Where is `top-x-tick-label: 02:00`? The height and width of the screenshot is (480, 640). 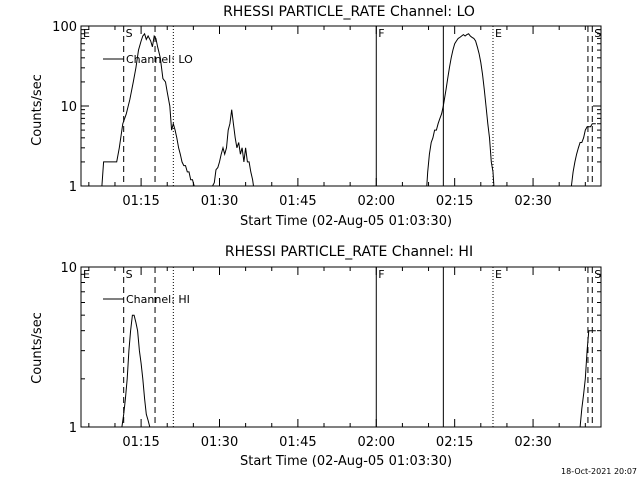
top-x-tick-label: 02:00 is located at coordinates (376, 201).